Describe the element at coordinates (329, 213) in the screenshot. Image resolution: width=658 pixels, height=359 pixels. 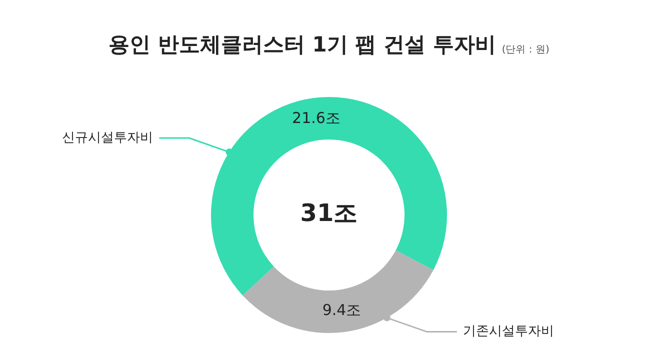
I see `text: 31조` at that location.